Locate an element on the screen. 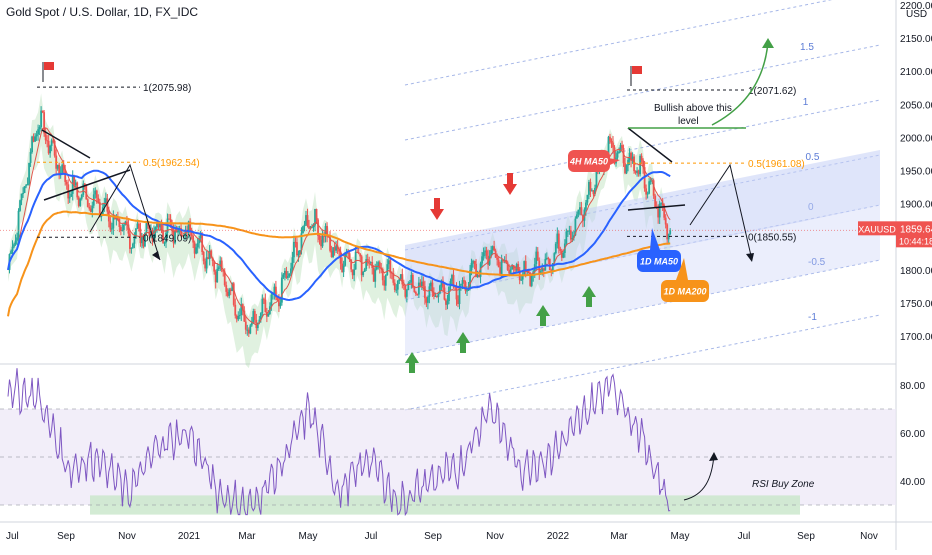  rsi-arrowhead is located at coordinates (713, 456).